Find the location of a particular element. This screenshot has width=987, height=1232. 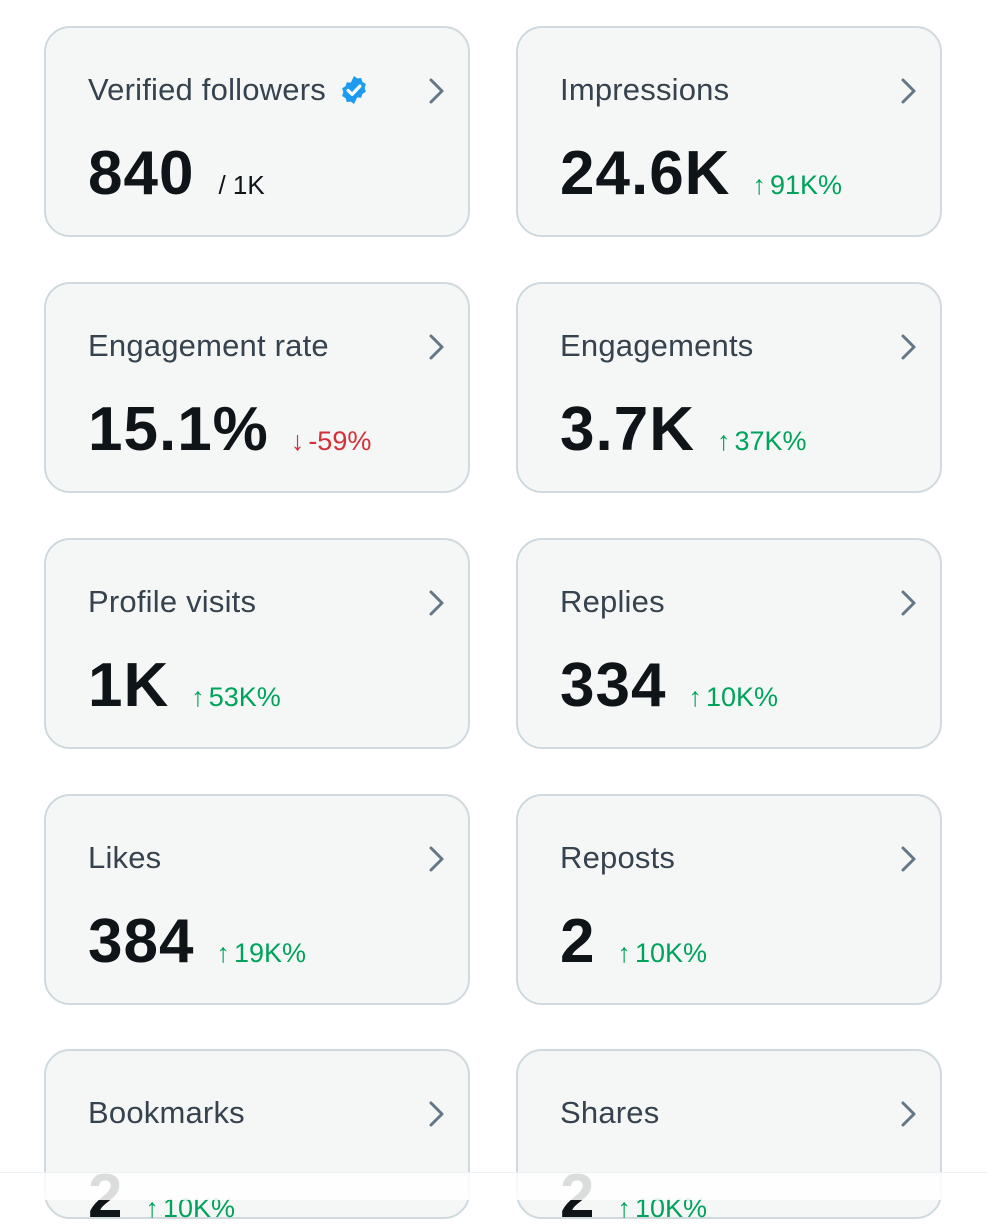

card-title: Engagements is located at coordinates (657, 346).